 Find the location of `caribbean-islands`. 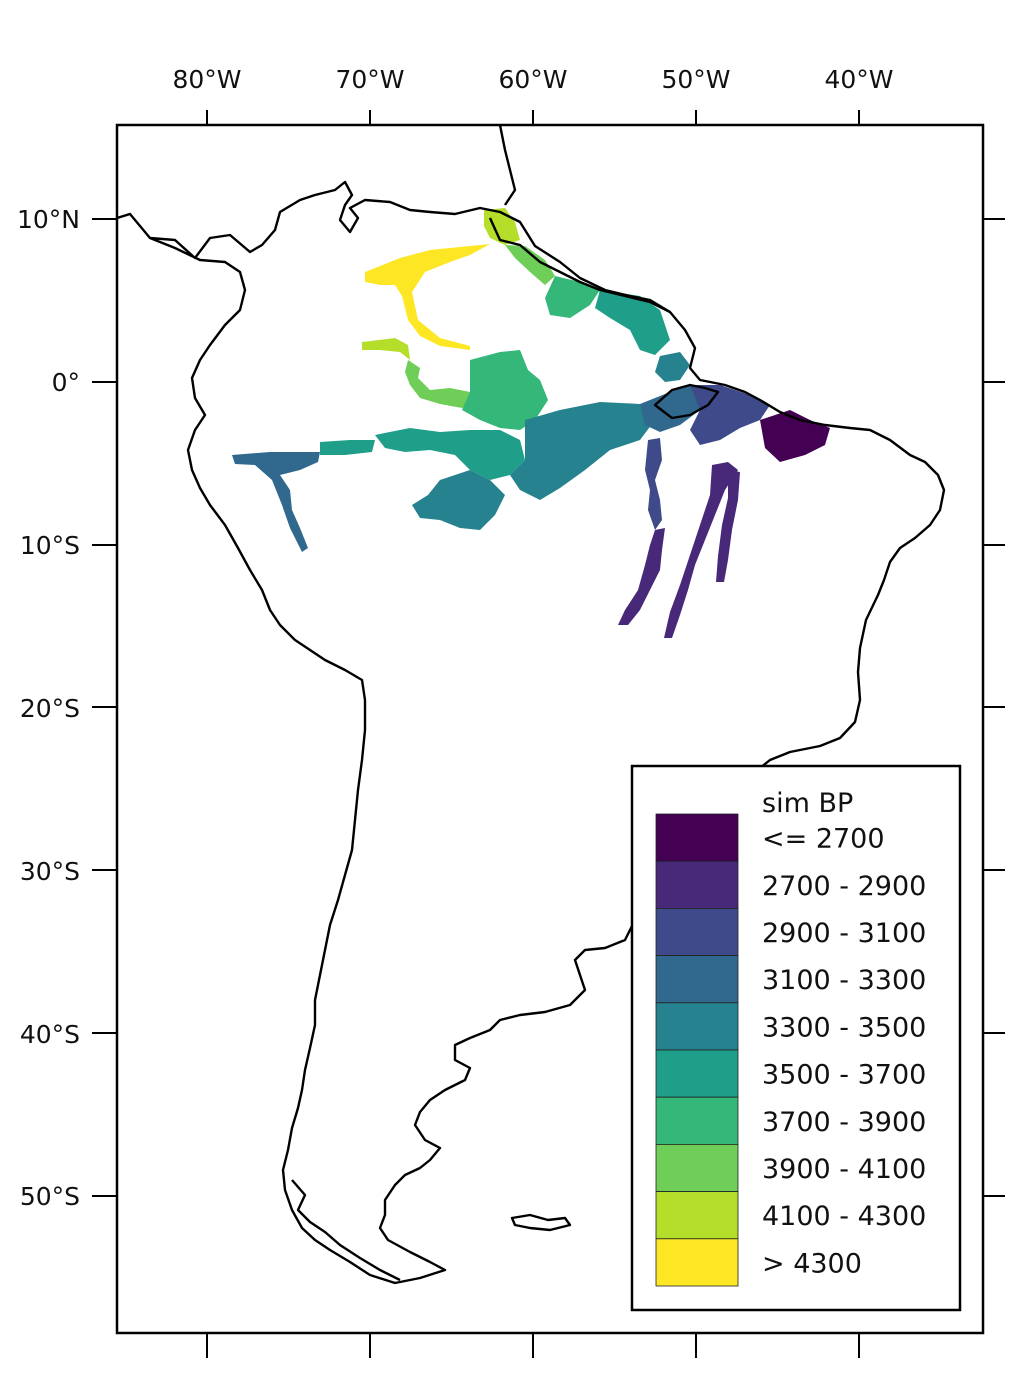

caribbean-islands is located at coordinates (507, 165).